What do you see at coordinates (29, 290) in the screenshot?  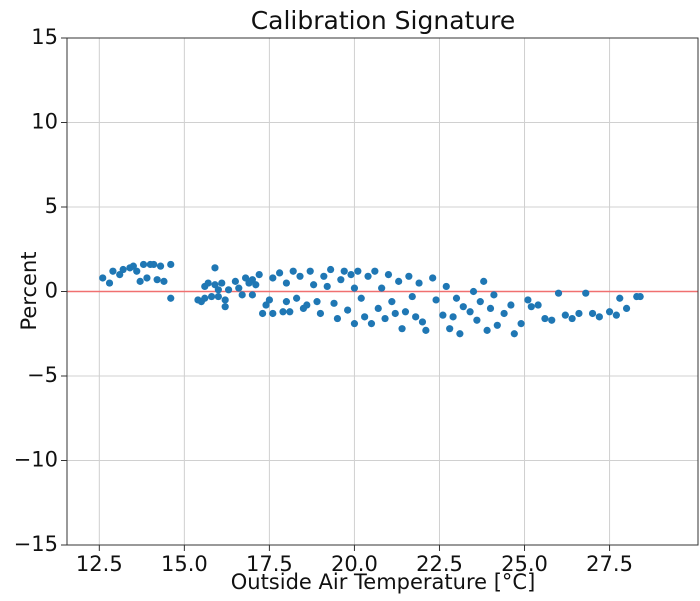 I see `y-axis-label: Percent` at bounding box center [29, 290].